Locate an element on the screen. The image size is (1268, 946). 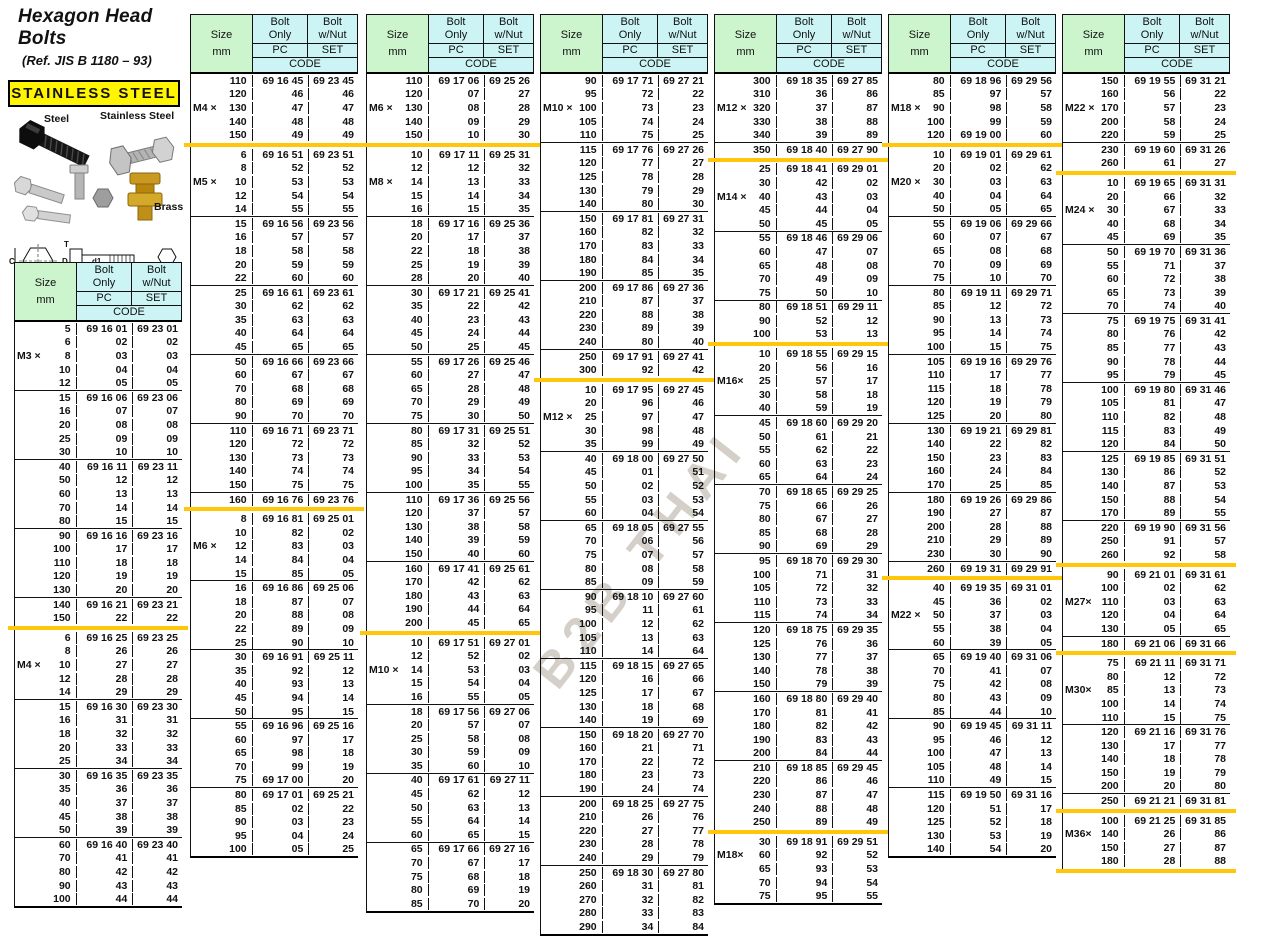
size-cell: 130 is located at coordinates (571, 707).